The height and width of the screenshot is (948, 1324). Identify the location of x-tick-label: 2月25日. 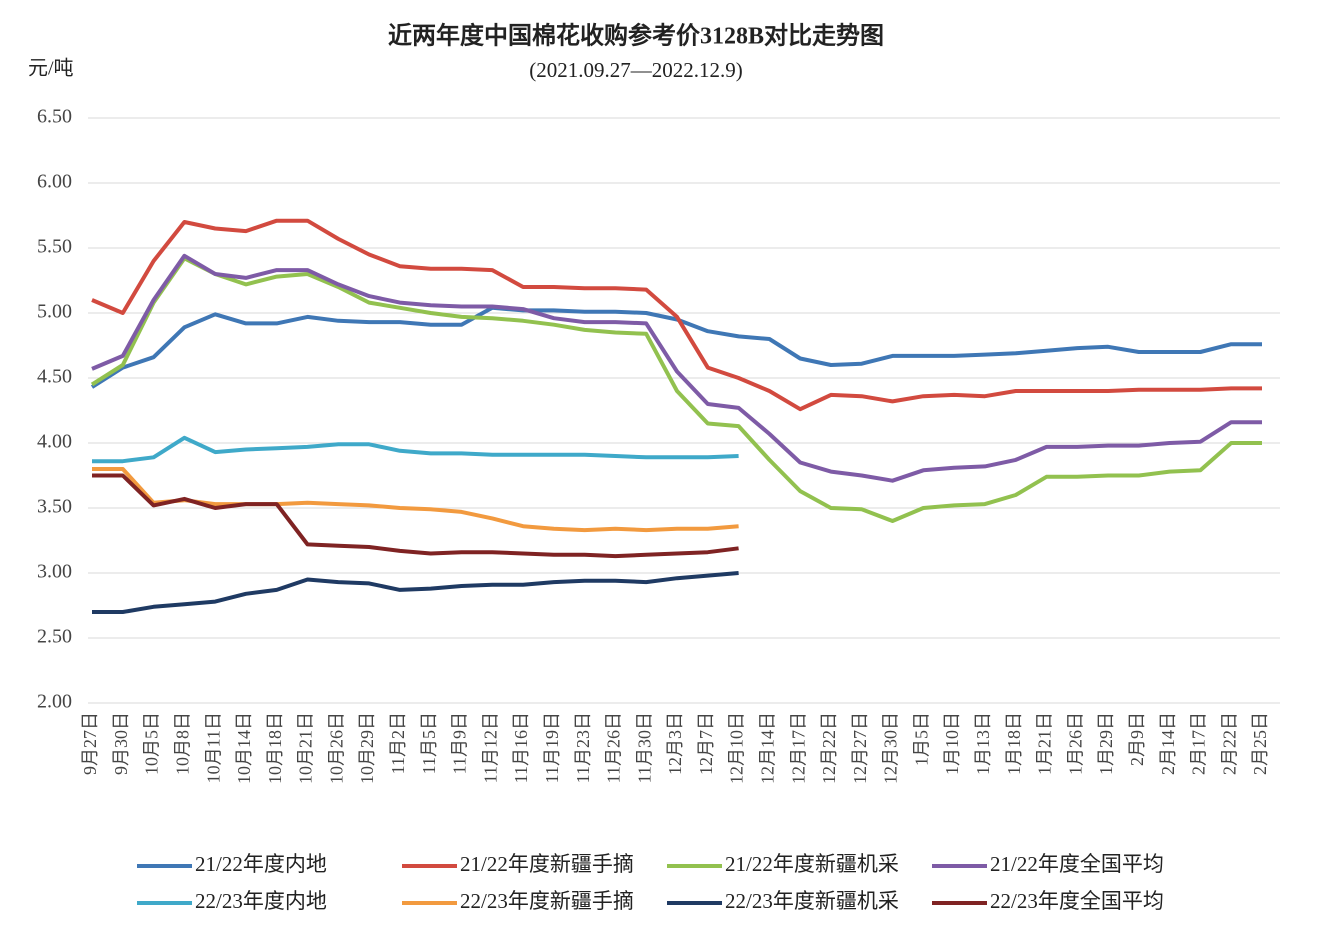
(1260, 743).